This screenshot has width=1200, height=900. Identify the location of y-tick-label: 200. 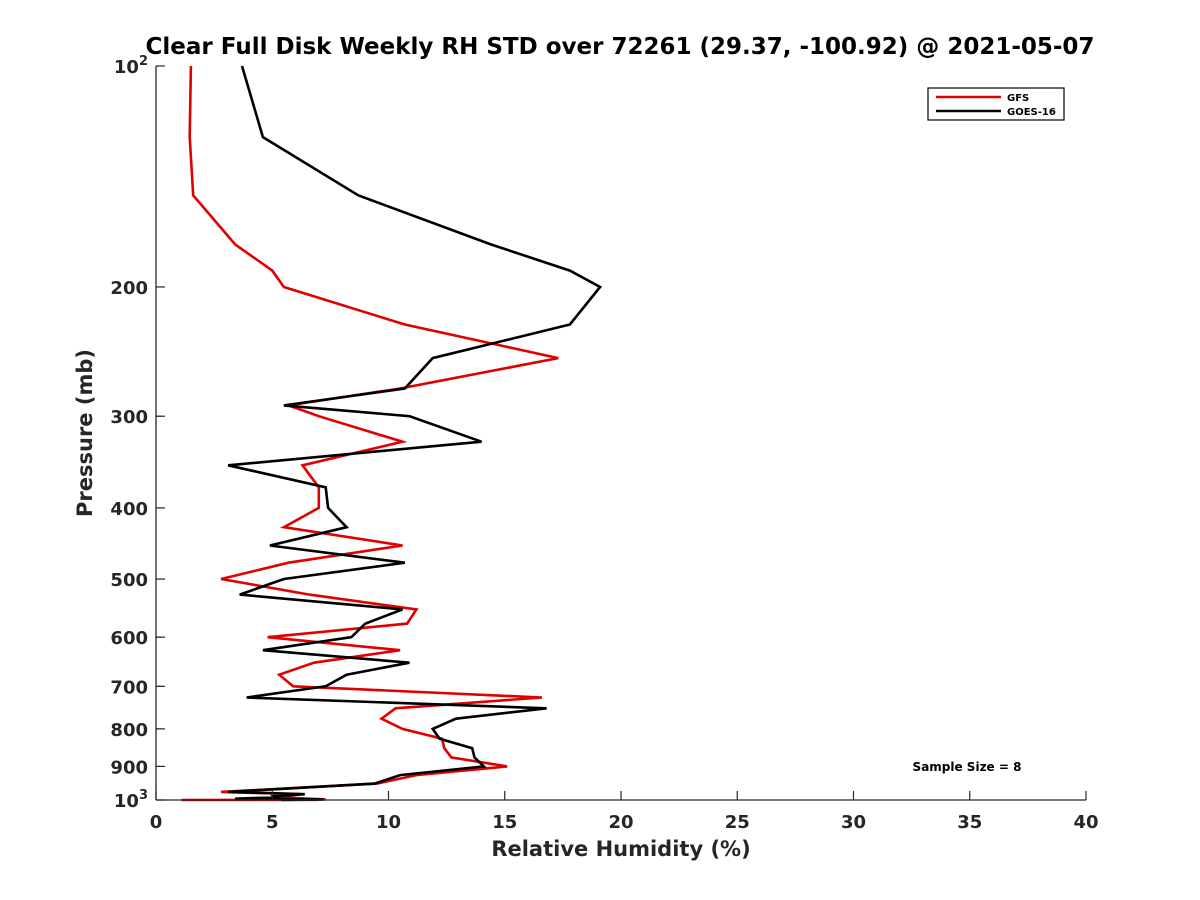
(129, 288).